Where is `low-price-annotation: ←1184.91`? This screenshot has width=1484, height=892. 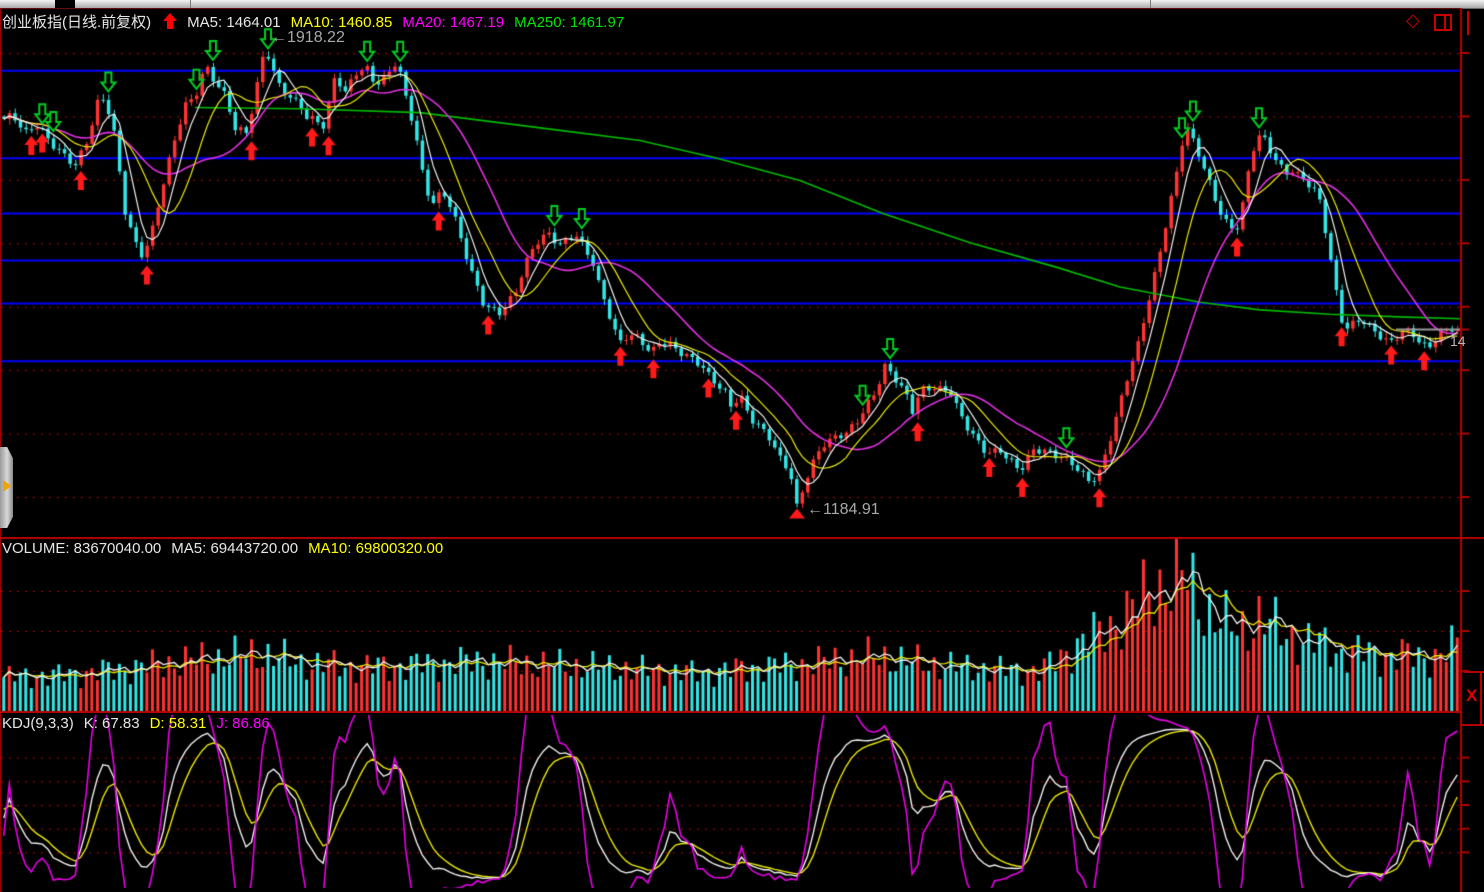 low-price-annotation: ←1184.91 is located at coordinates (843, 509).